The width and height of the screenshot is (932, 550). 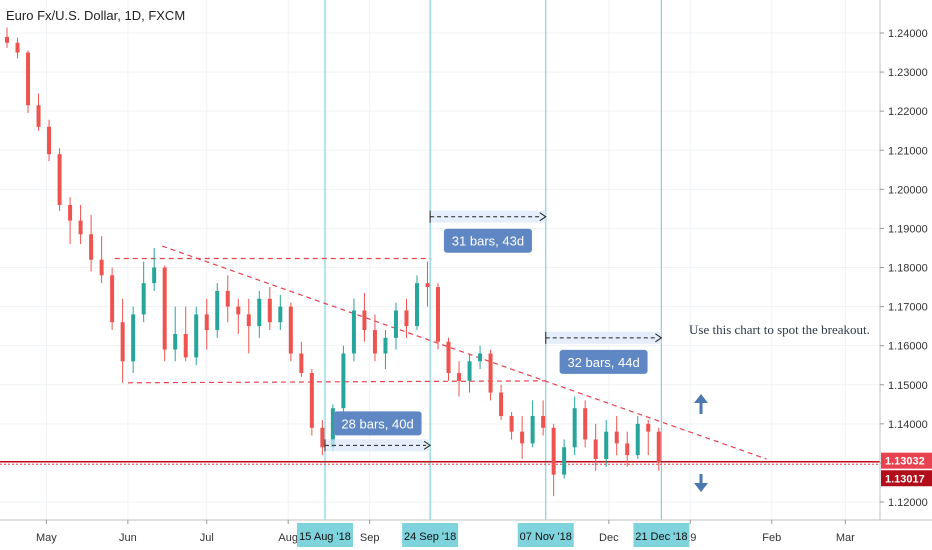 What do you see at coordinates (908, 73) in the screenshot?
I see `y-tick-label: 1.23000` at bounding box center [908, 73].